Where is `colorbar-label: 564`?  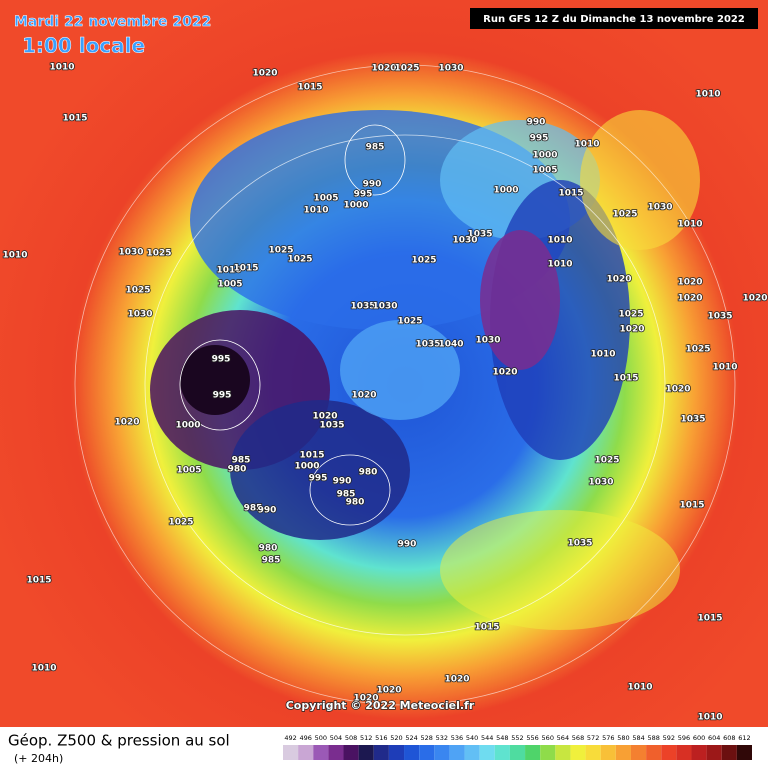
colorbar-label: 564 is located at coordinates (563, 738).